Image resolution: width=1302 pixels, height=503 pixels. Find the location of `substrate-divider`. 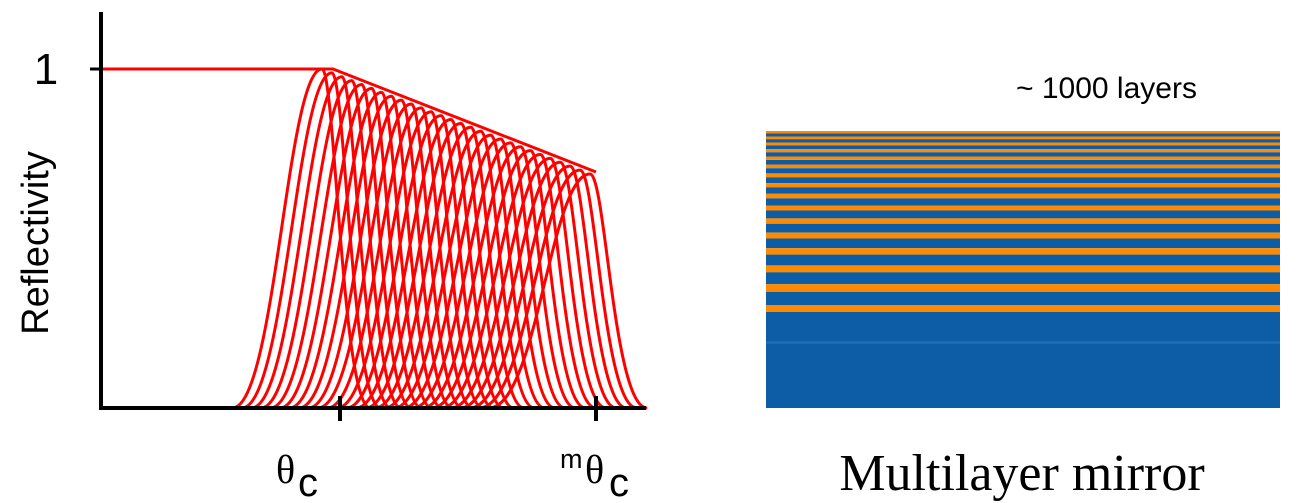

substrate-divider is located at coordinates (1023, 342).